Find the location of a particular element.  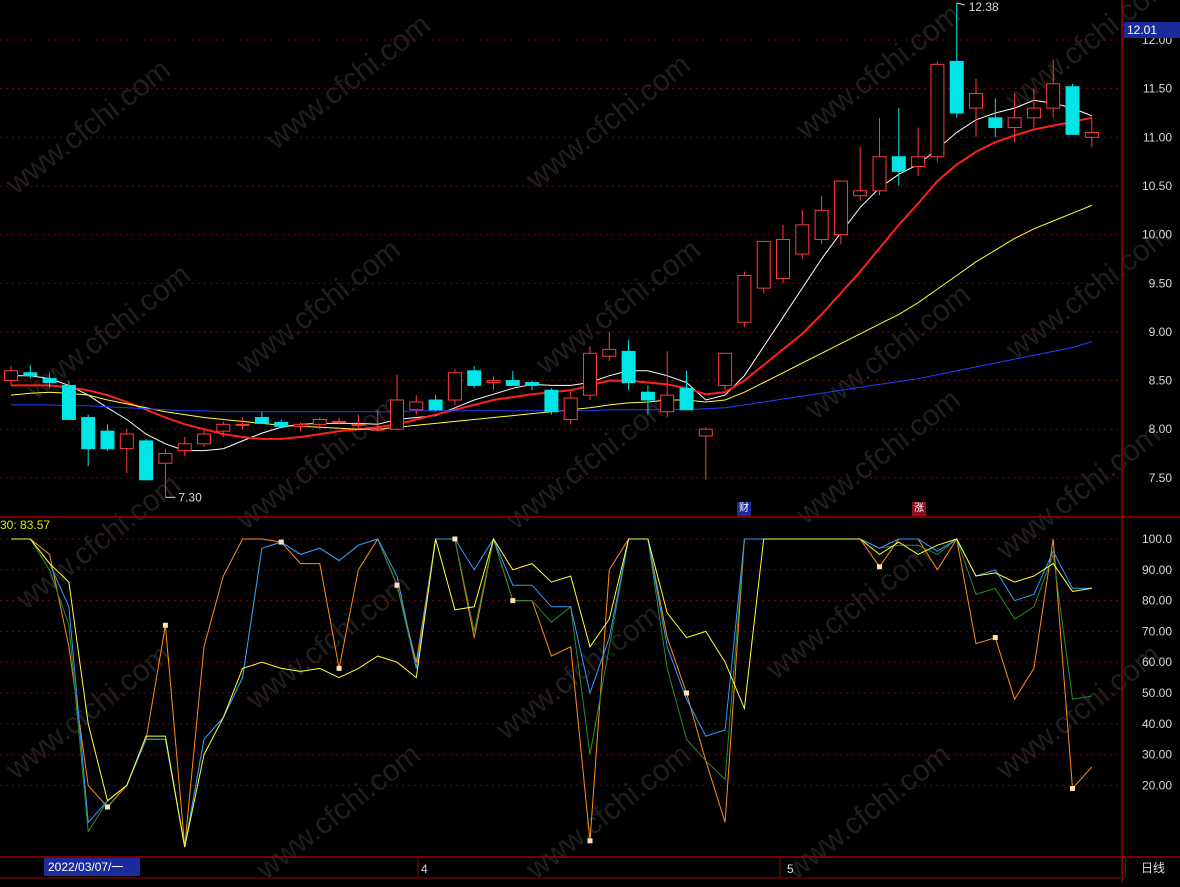

high-label: 12.38 is located at coordinates (984, 7).